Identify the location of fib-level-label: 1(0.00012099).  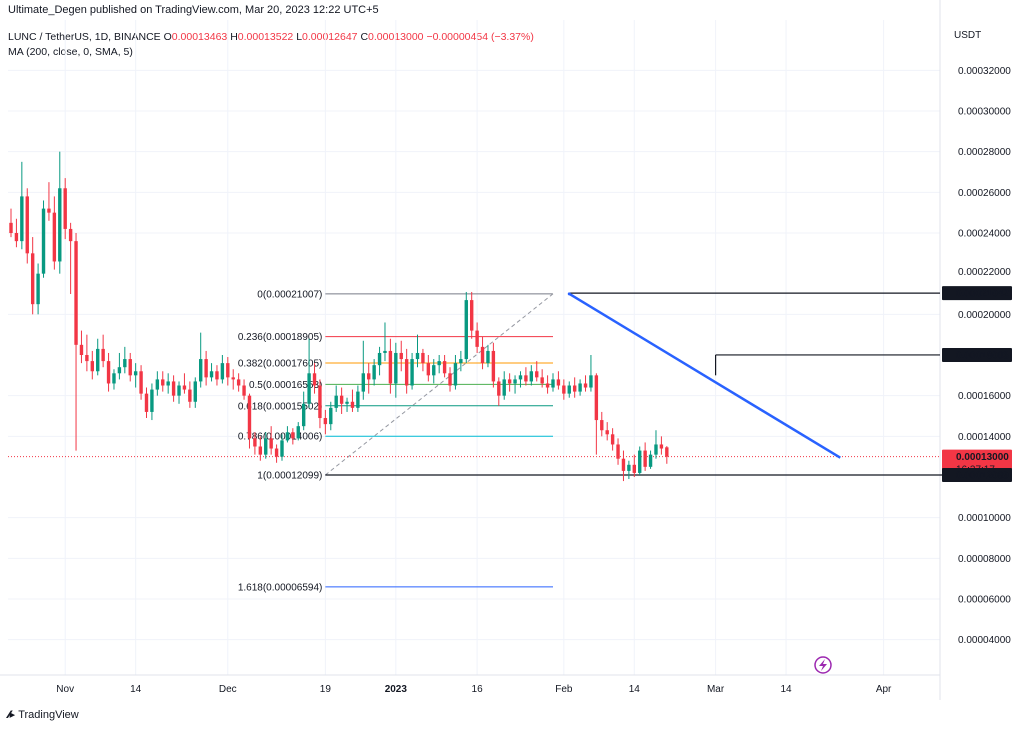
(289, 475).